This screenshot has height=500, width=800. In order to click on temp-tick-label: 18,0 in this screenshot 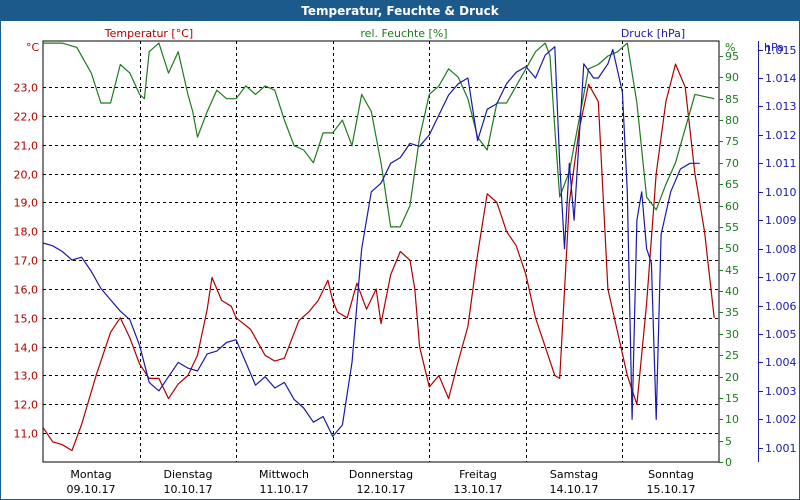, I will do `click(26, 232)`.